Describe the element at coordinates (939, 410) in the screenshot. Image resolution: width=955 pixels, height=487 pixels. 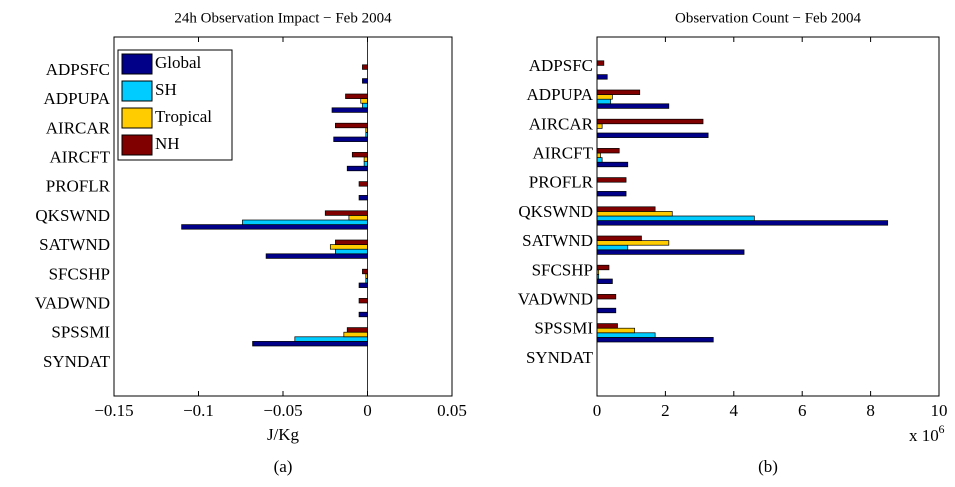
I see `x-tick-label: 10` at that location.